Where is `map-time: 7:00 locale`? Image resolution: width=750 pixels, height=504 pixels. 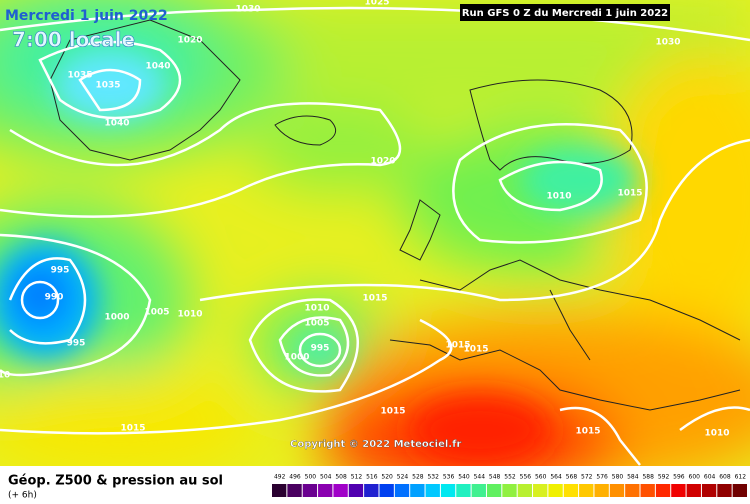
map-time: 7:00 locale is located at coordinates (73, 40).